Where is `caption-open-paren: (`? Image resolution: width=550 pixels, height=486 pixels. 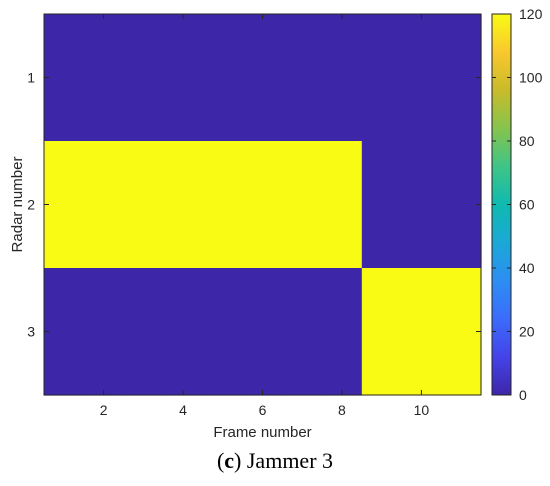 caption-open-paren: ( is located at coordinates (220, 460).